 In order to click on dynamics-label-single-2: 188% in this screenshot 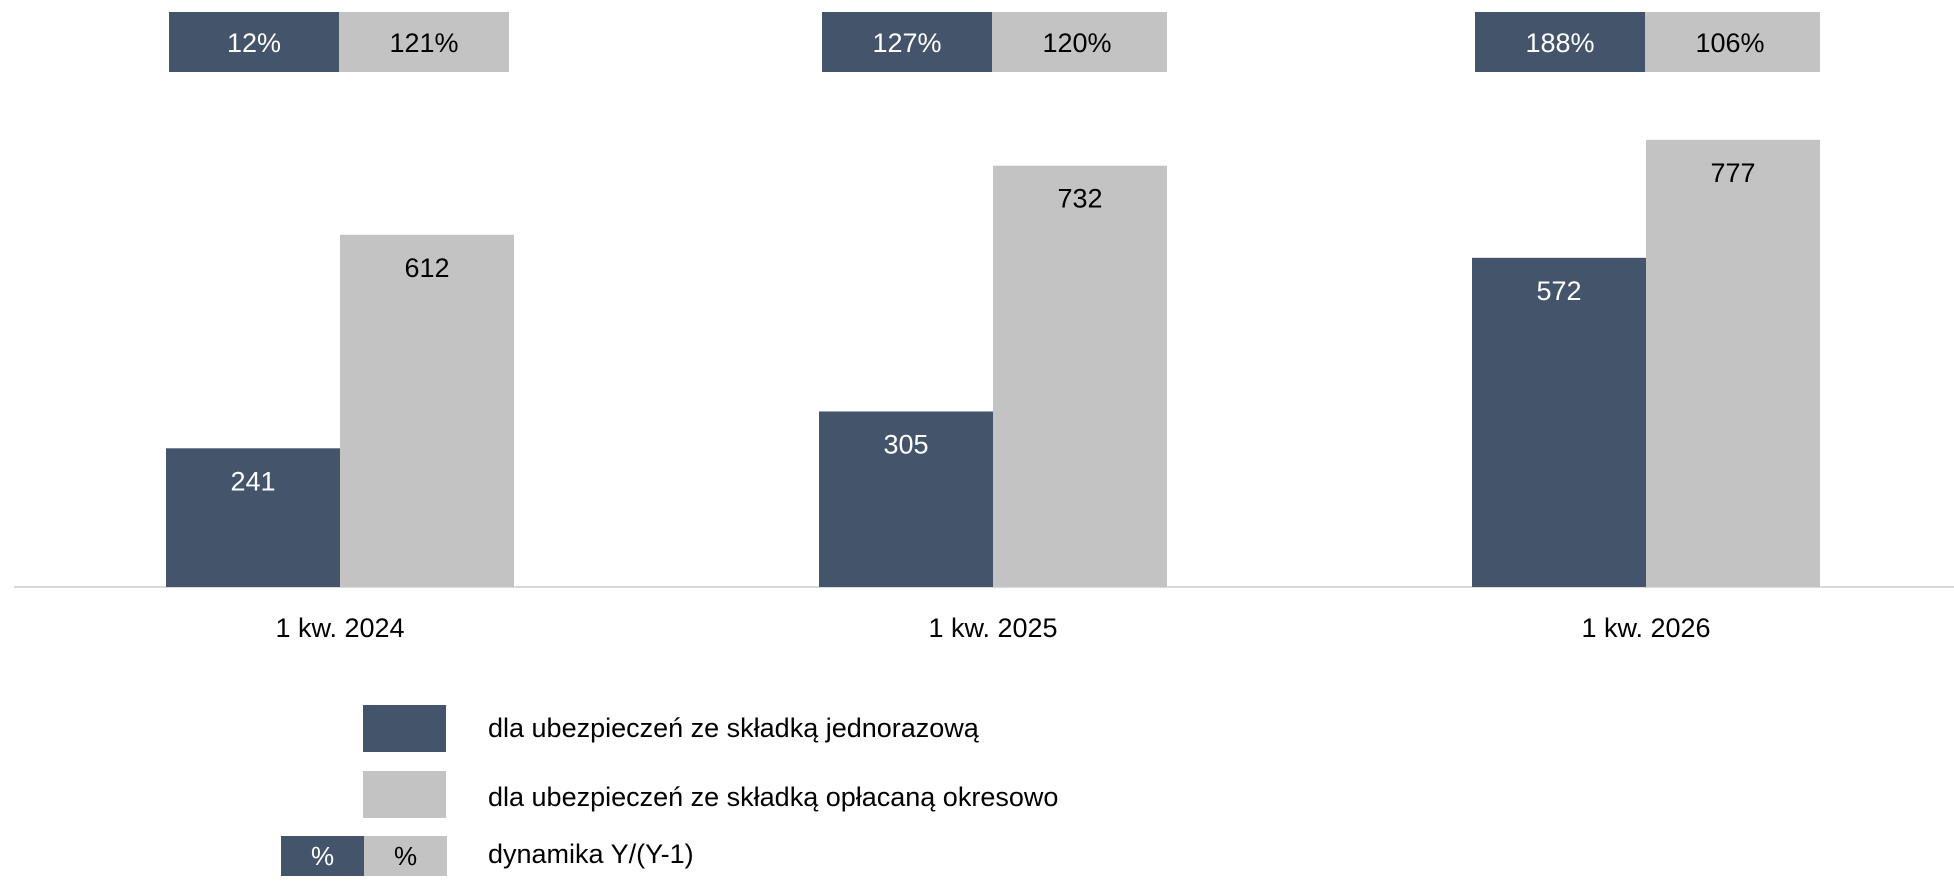, I will do `click(1559, 43)`.